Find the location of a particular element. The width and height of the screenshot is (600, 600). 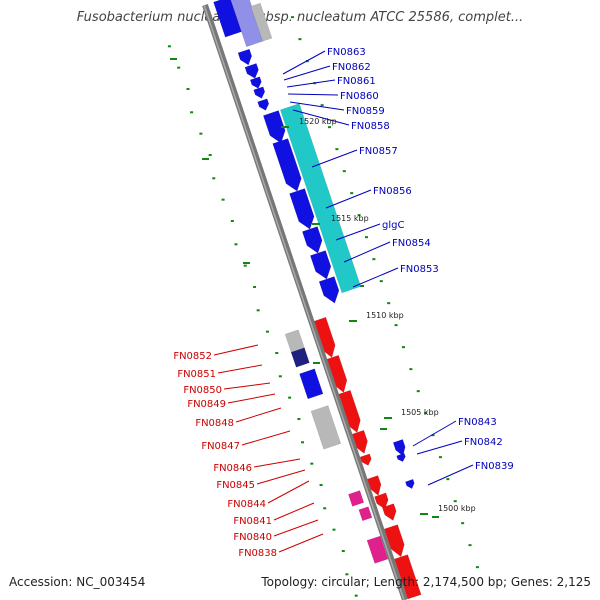

gene-label-fn0853: FN0853 is located at coordinates (419, 269).